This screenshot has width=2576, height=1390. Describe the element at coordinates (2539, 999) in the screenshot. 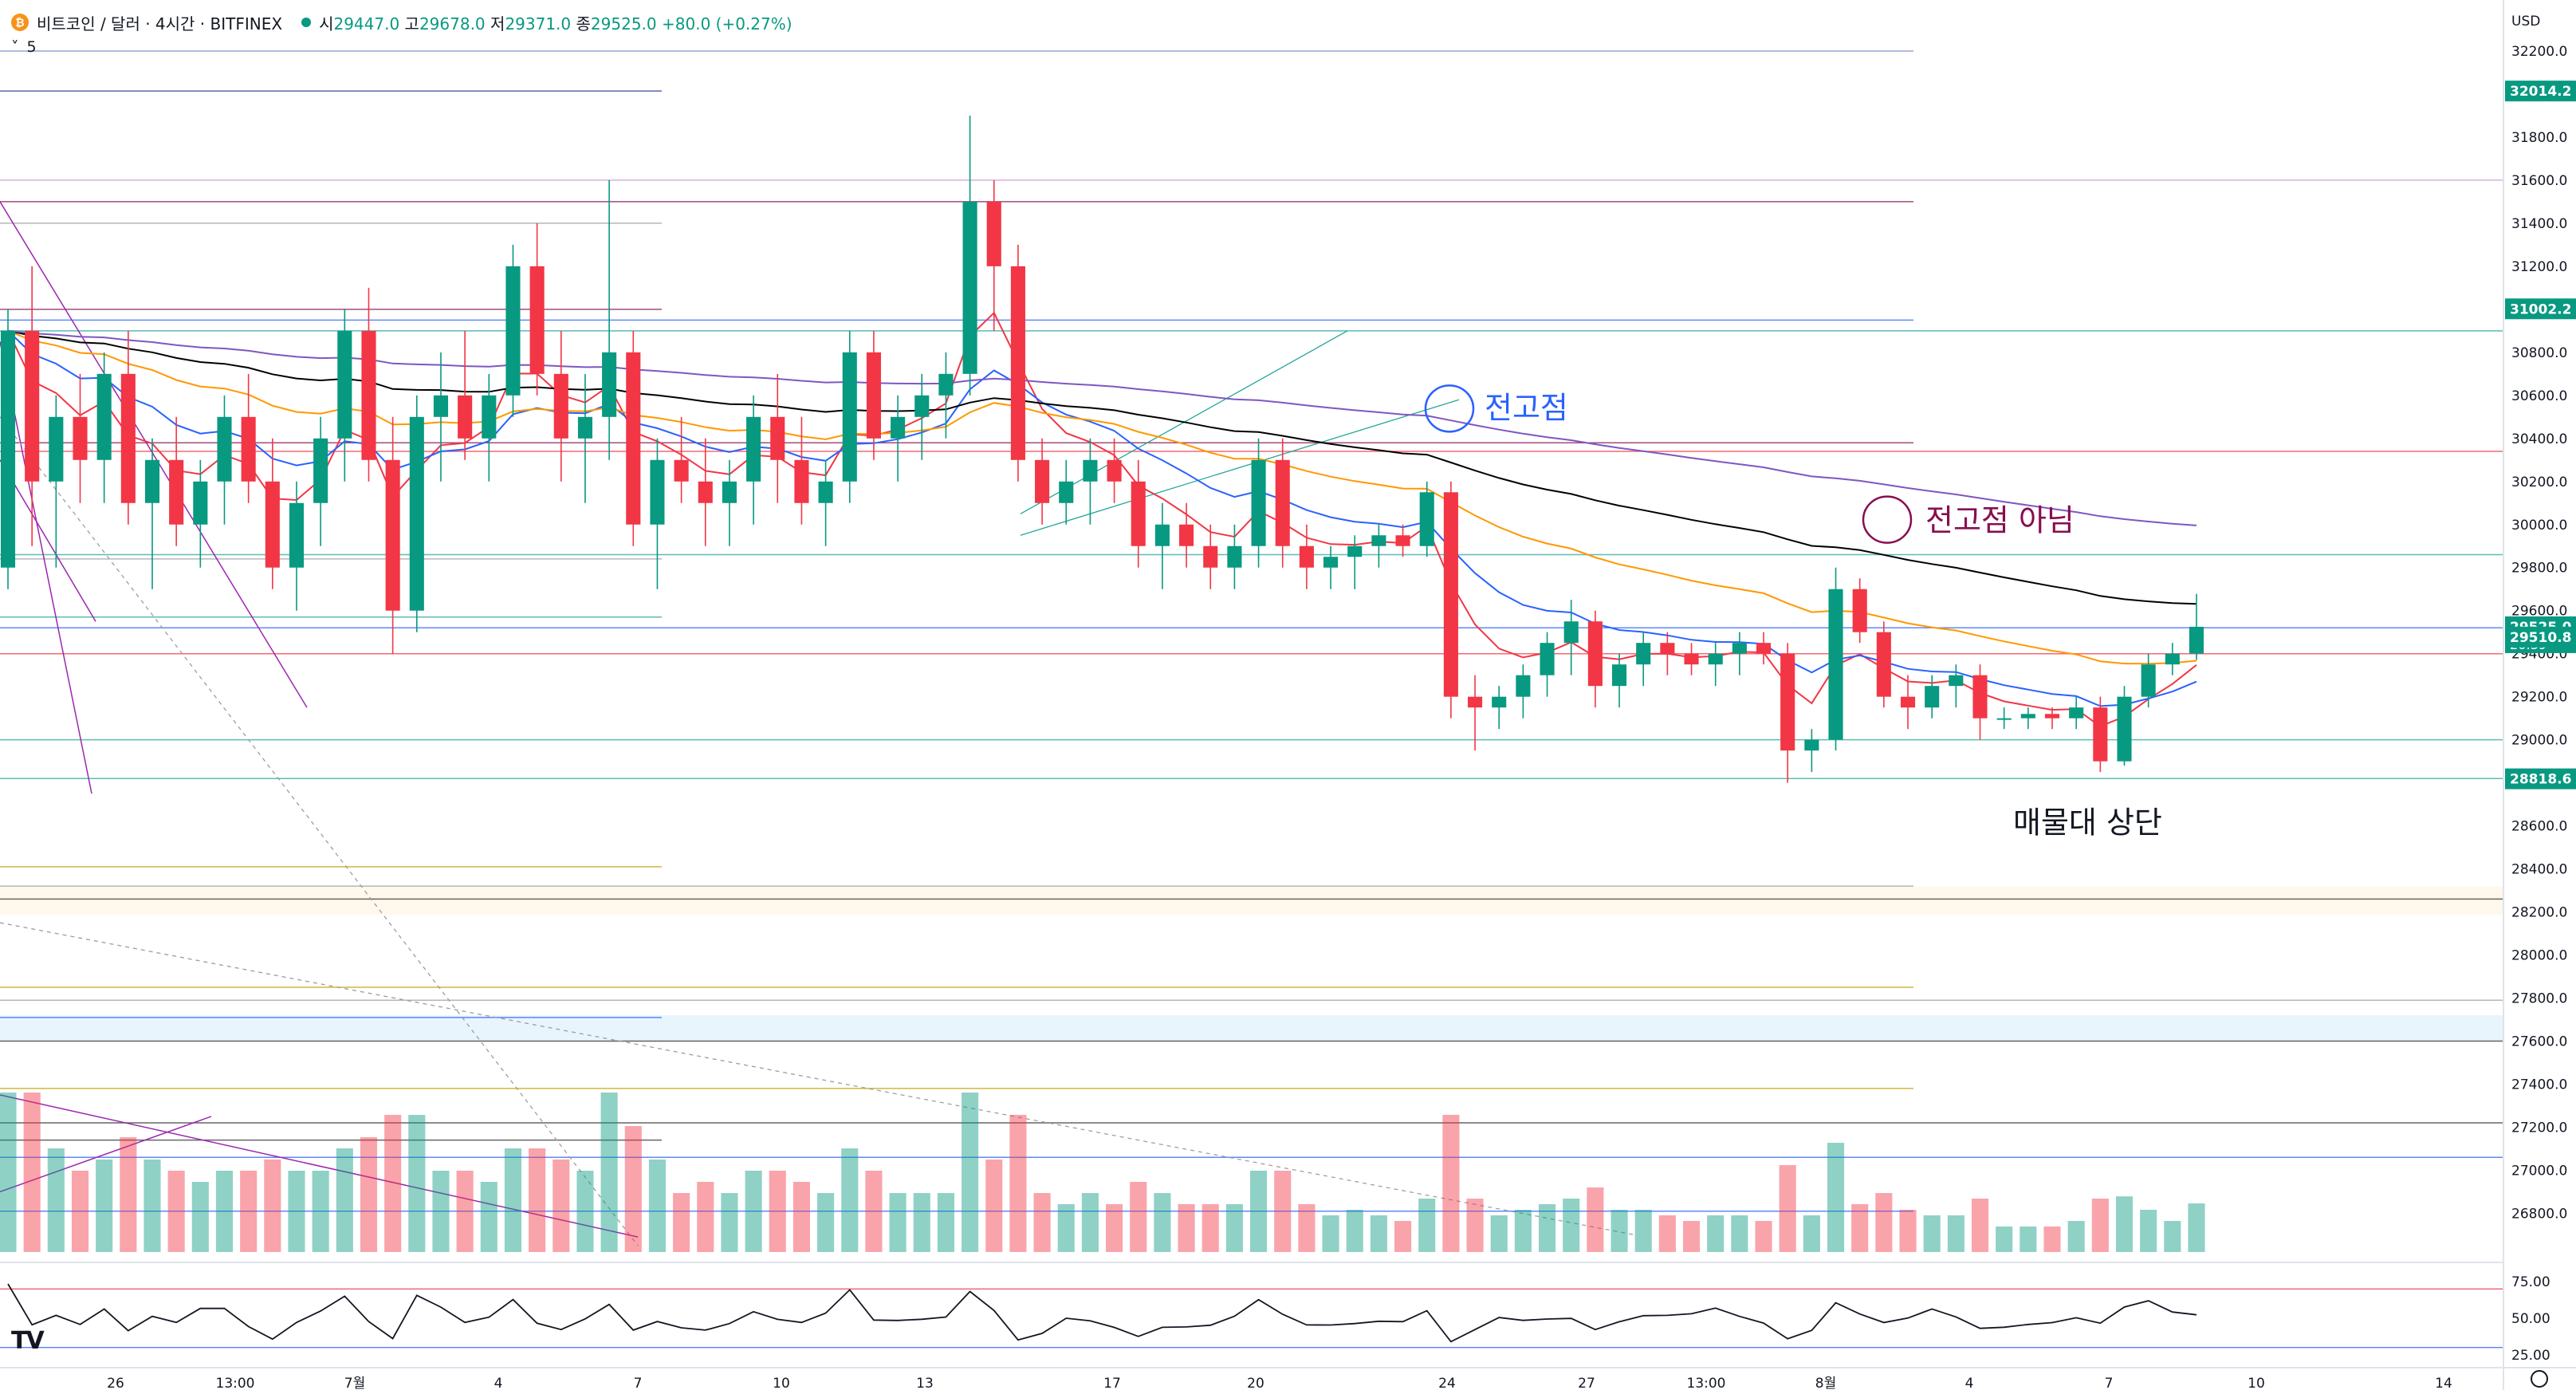

I see `price-tick-label: 27800.0` at that location.